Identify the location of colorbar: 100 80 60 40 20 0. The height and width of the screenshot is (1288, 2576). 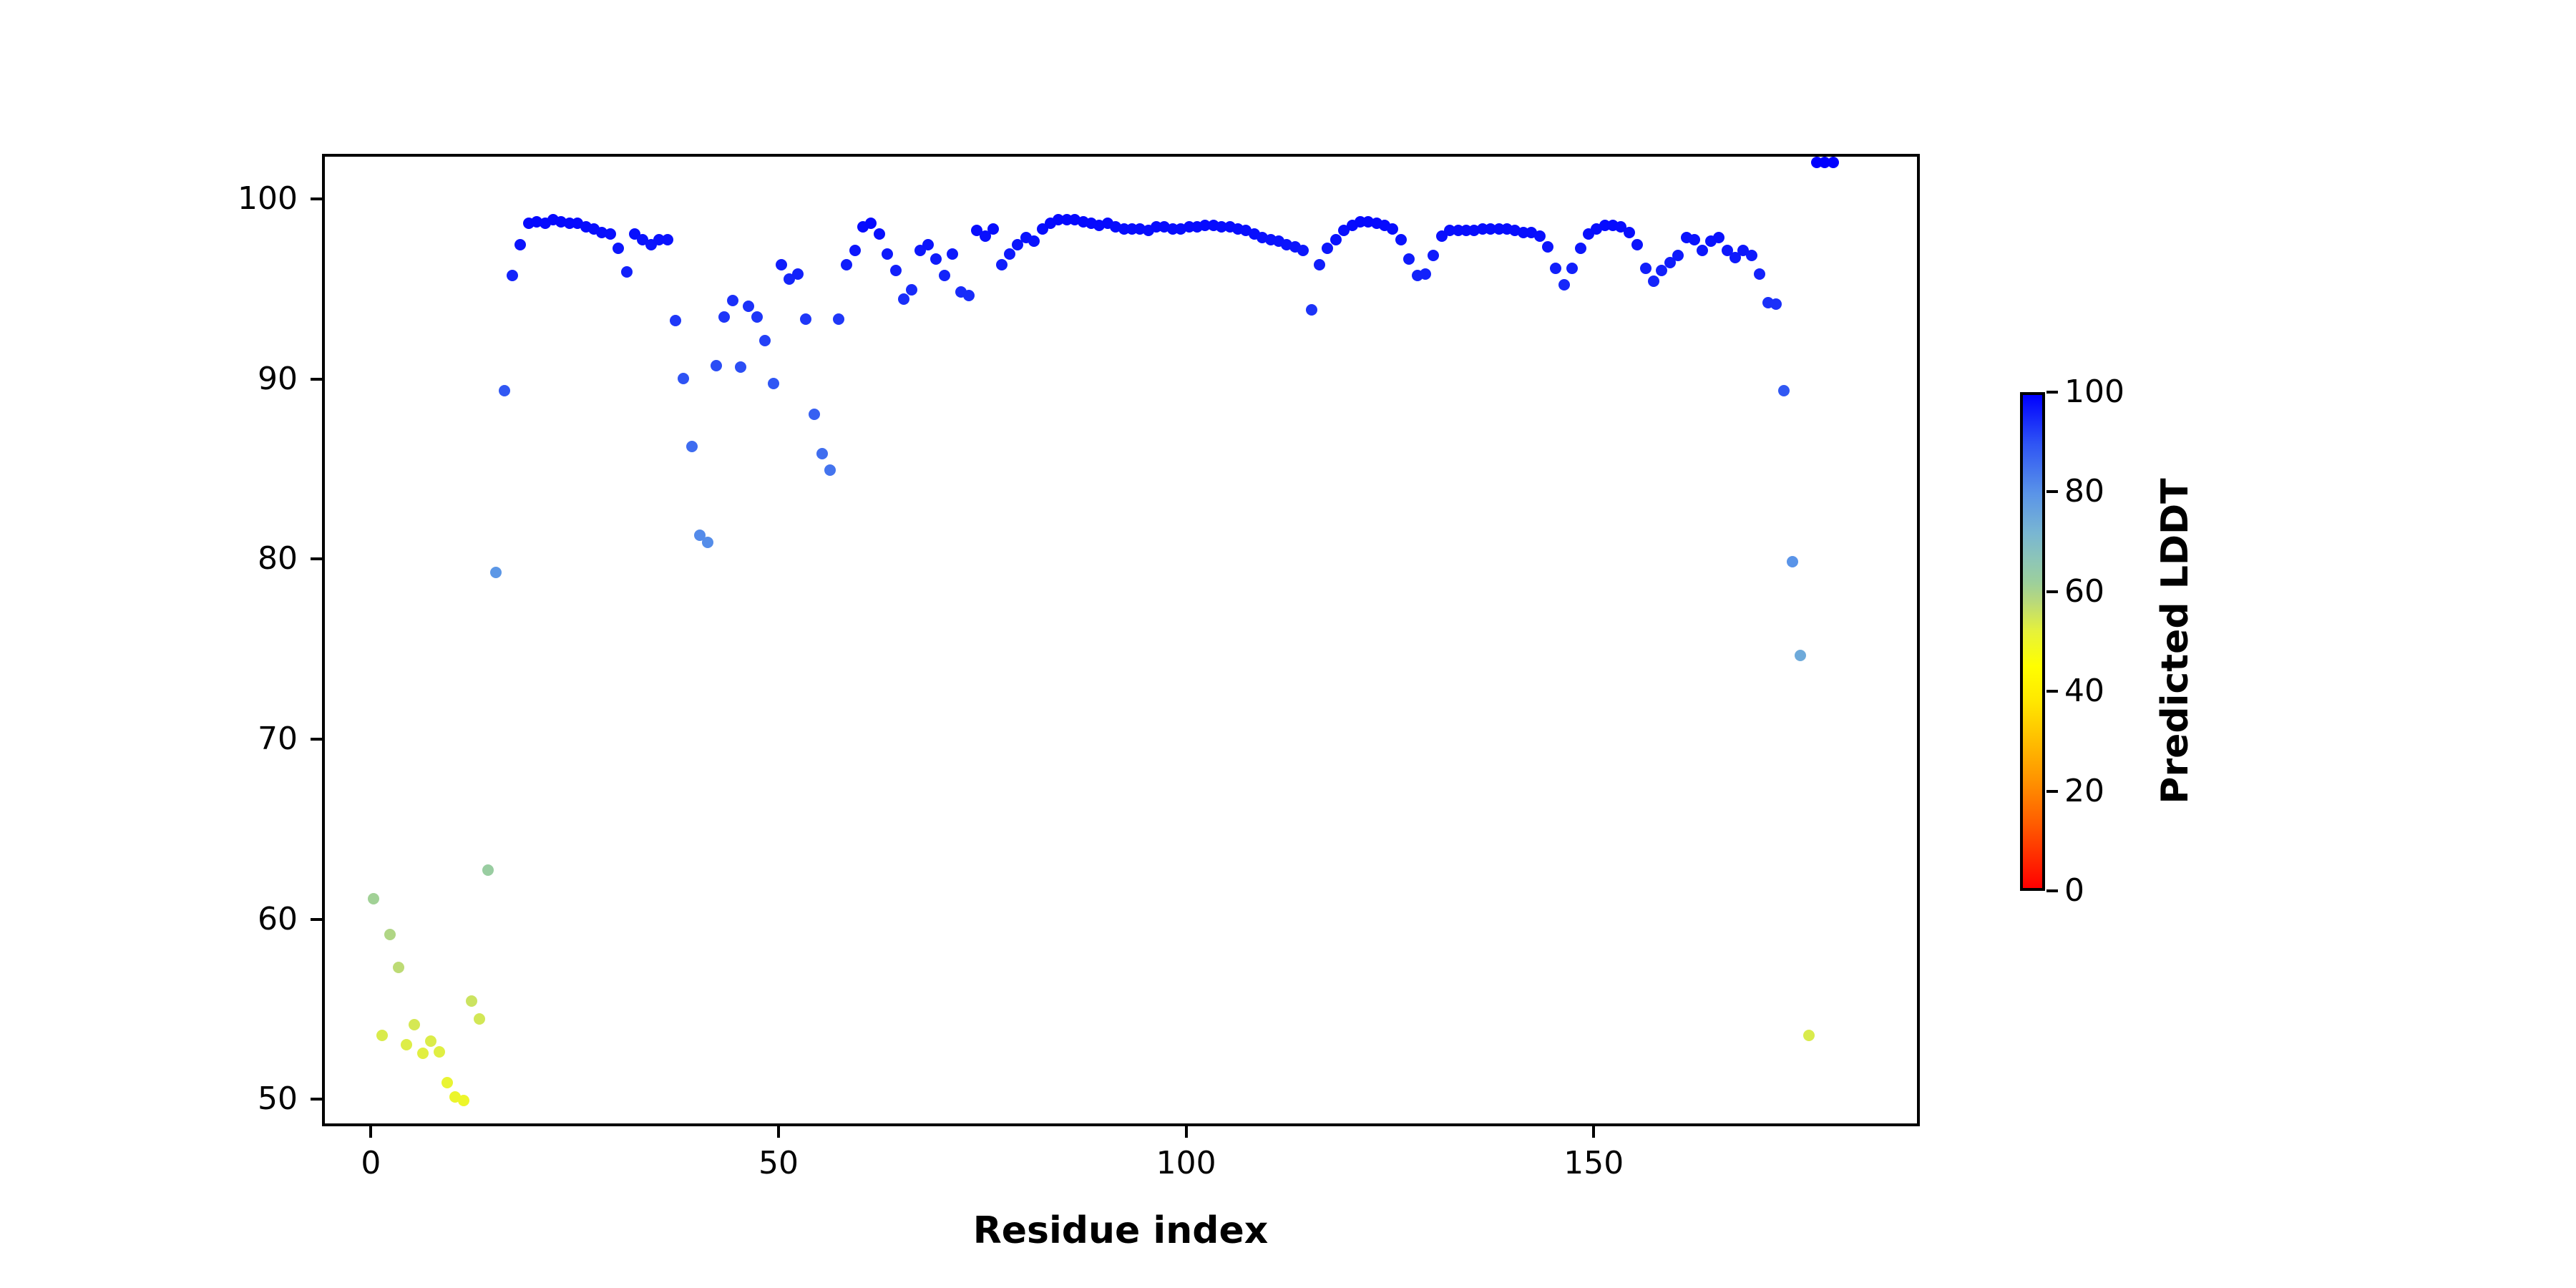
(2072, 641).